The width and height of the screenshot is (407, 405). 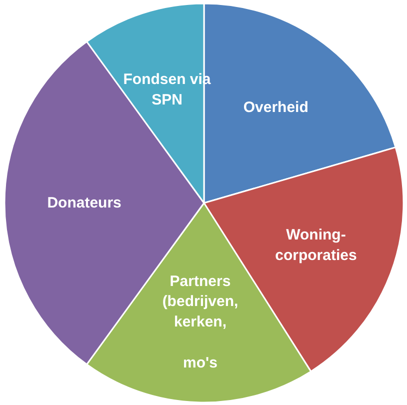 I want to click on slice-label: Donateurs, so click(x=84, y=203).